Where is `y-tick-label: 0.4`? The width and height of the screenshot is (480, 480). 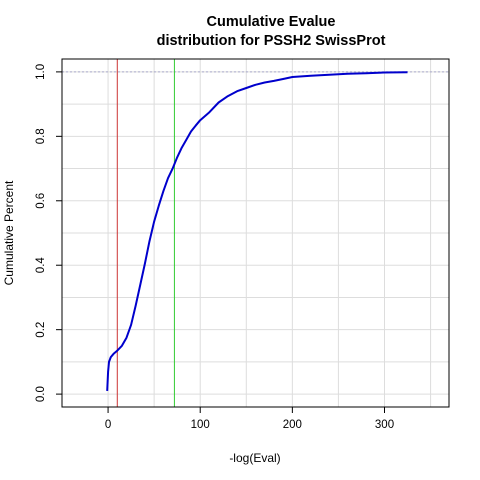
y-tick-label: 0.4 is located at coordinates (41, 265).